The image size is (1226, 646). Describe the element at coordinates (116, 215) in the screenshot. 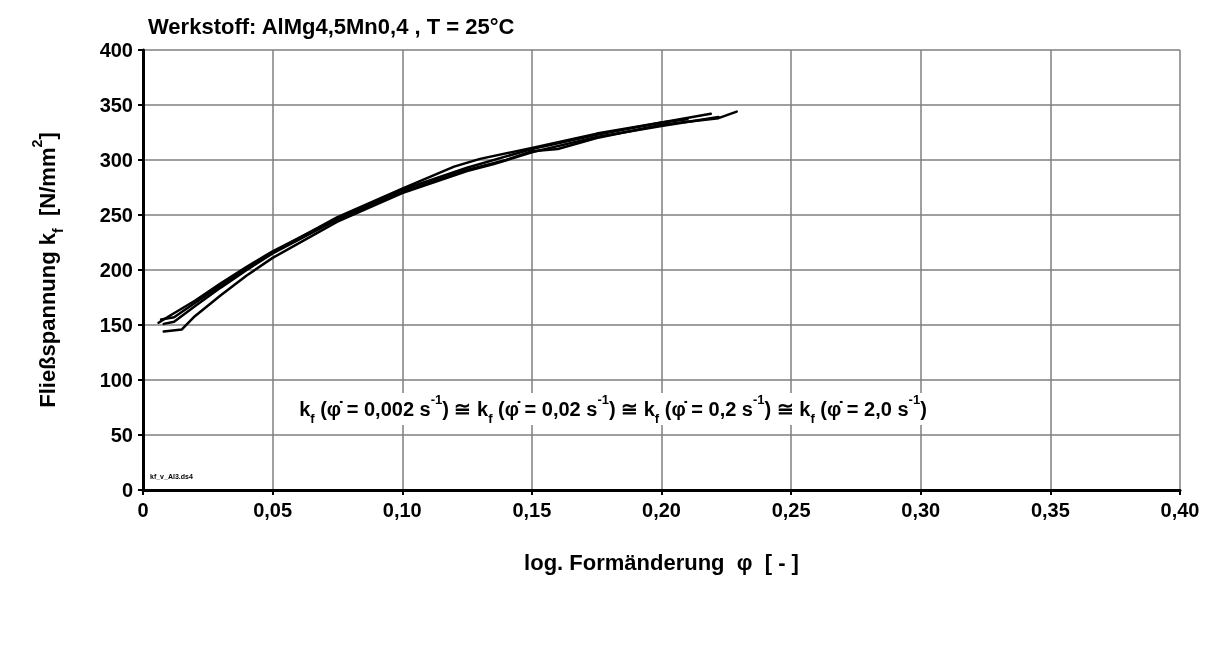

I see `y-tick-label: 250` at that location.